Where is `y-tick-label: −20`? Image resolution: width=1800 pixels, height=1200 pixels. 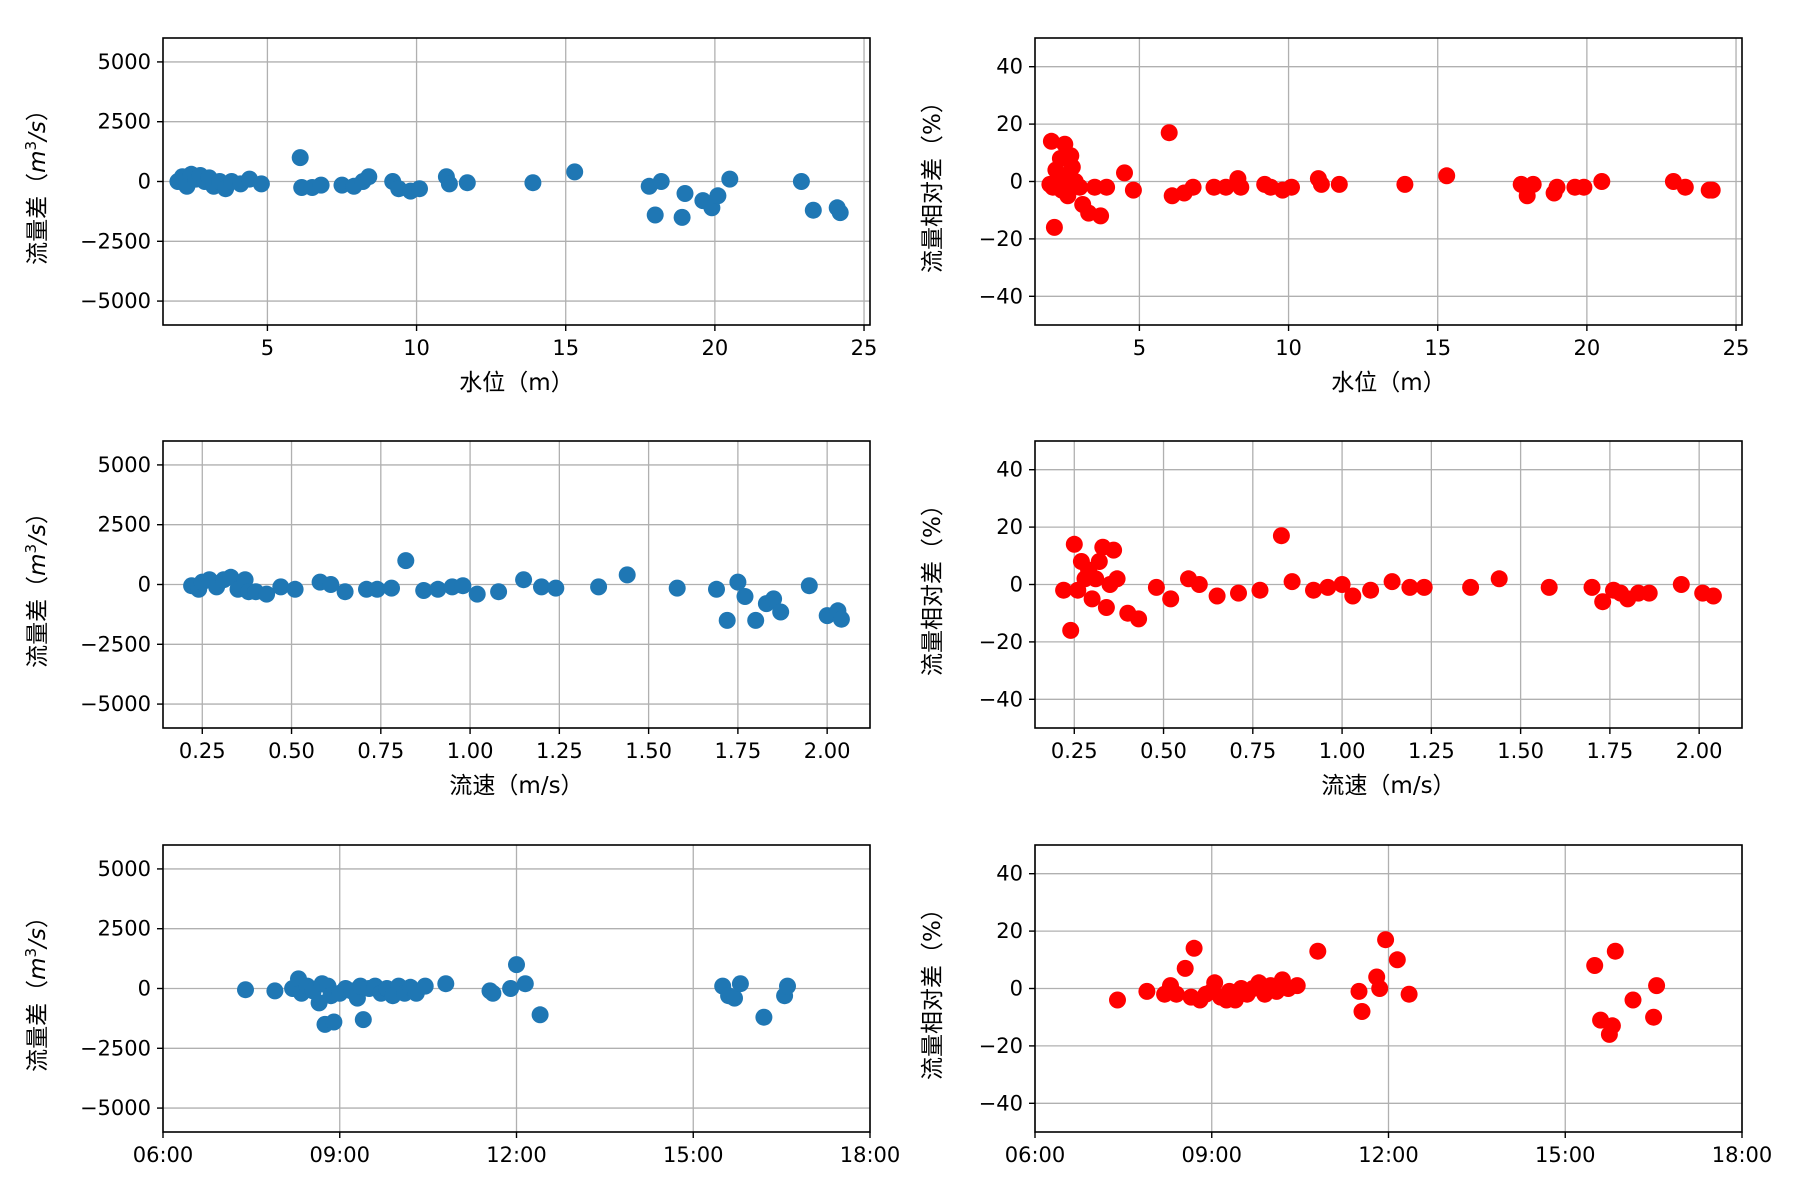 y-tick-label: −20 is located at coordinates (1001, 642).